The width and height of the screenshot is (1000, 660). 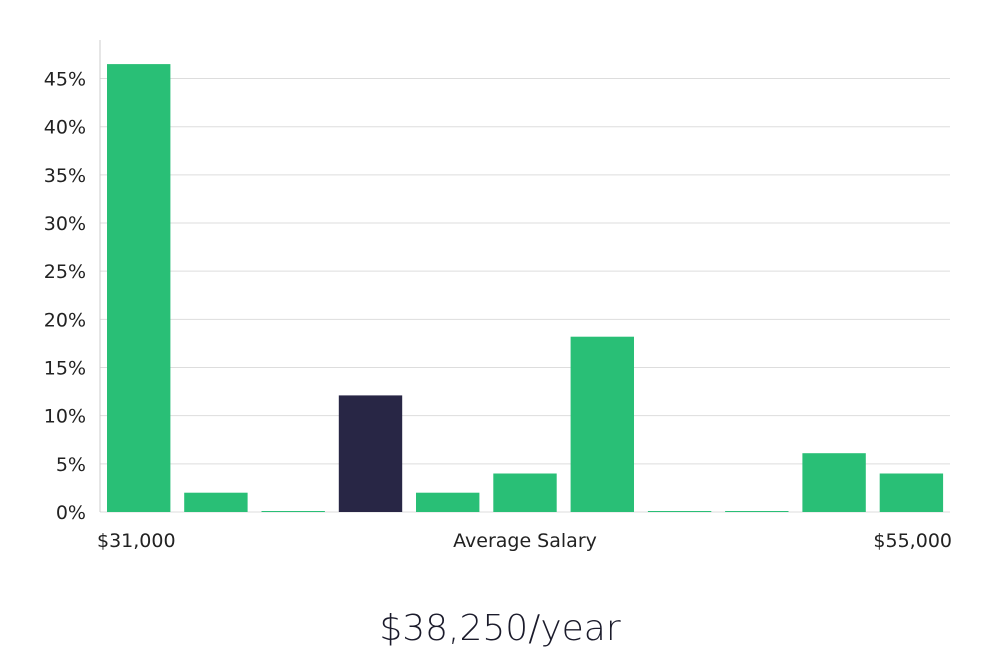 What do you see at coordinates (65, 320) in the screenshot?
I see `y-tick-label: 20%` at bounding box center [65, 320].